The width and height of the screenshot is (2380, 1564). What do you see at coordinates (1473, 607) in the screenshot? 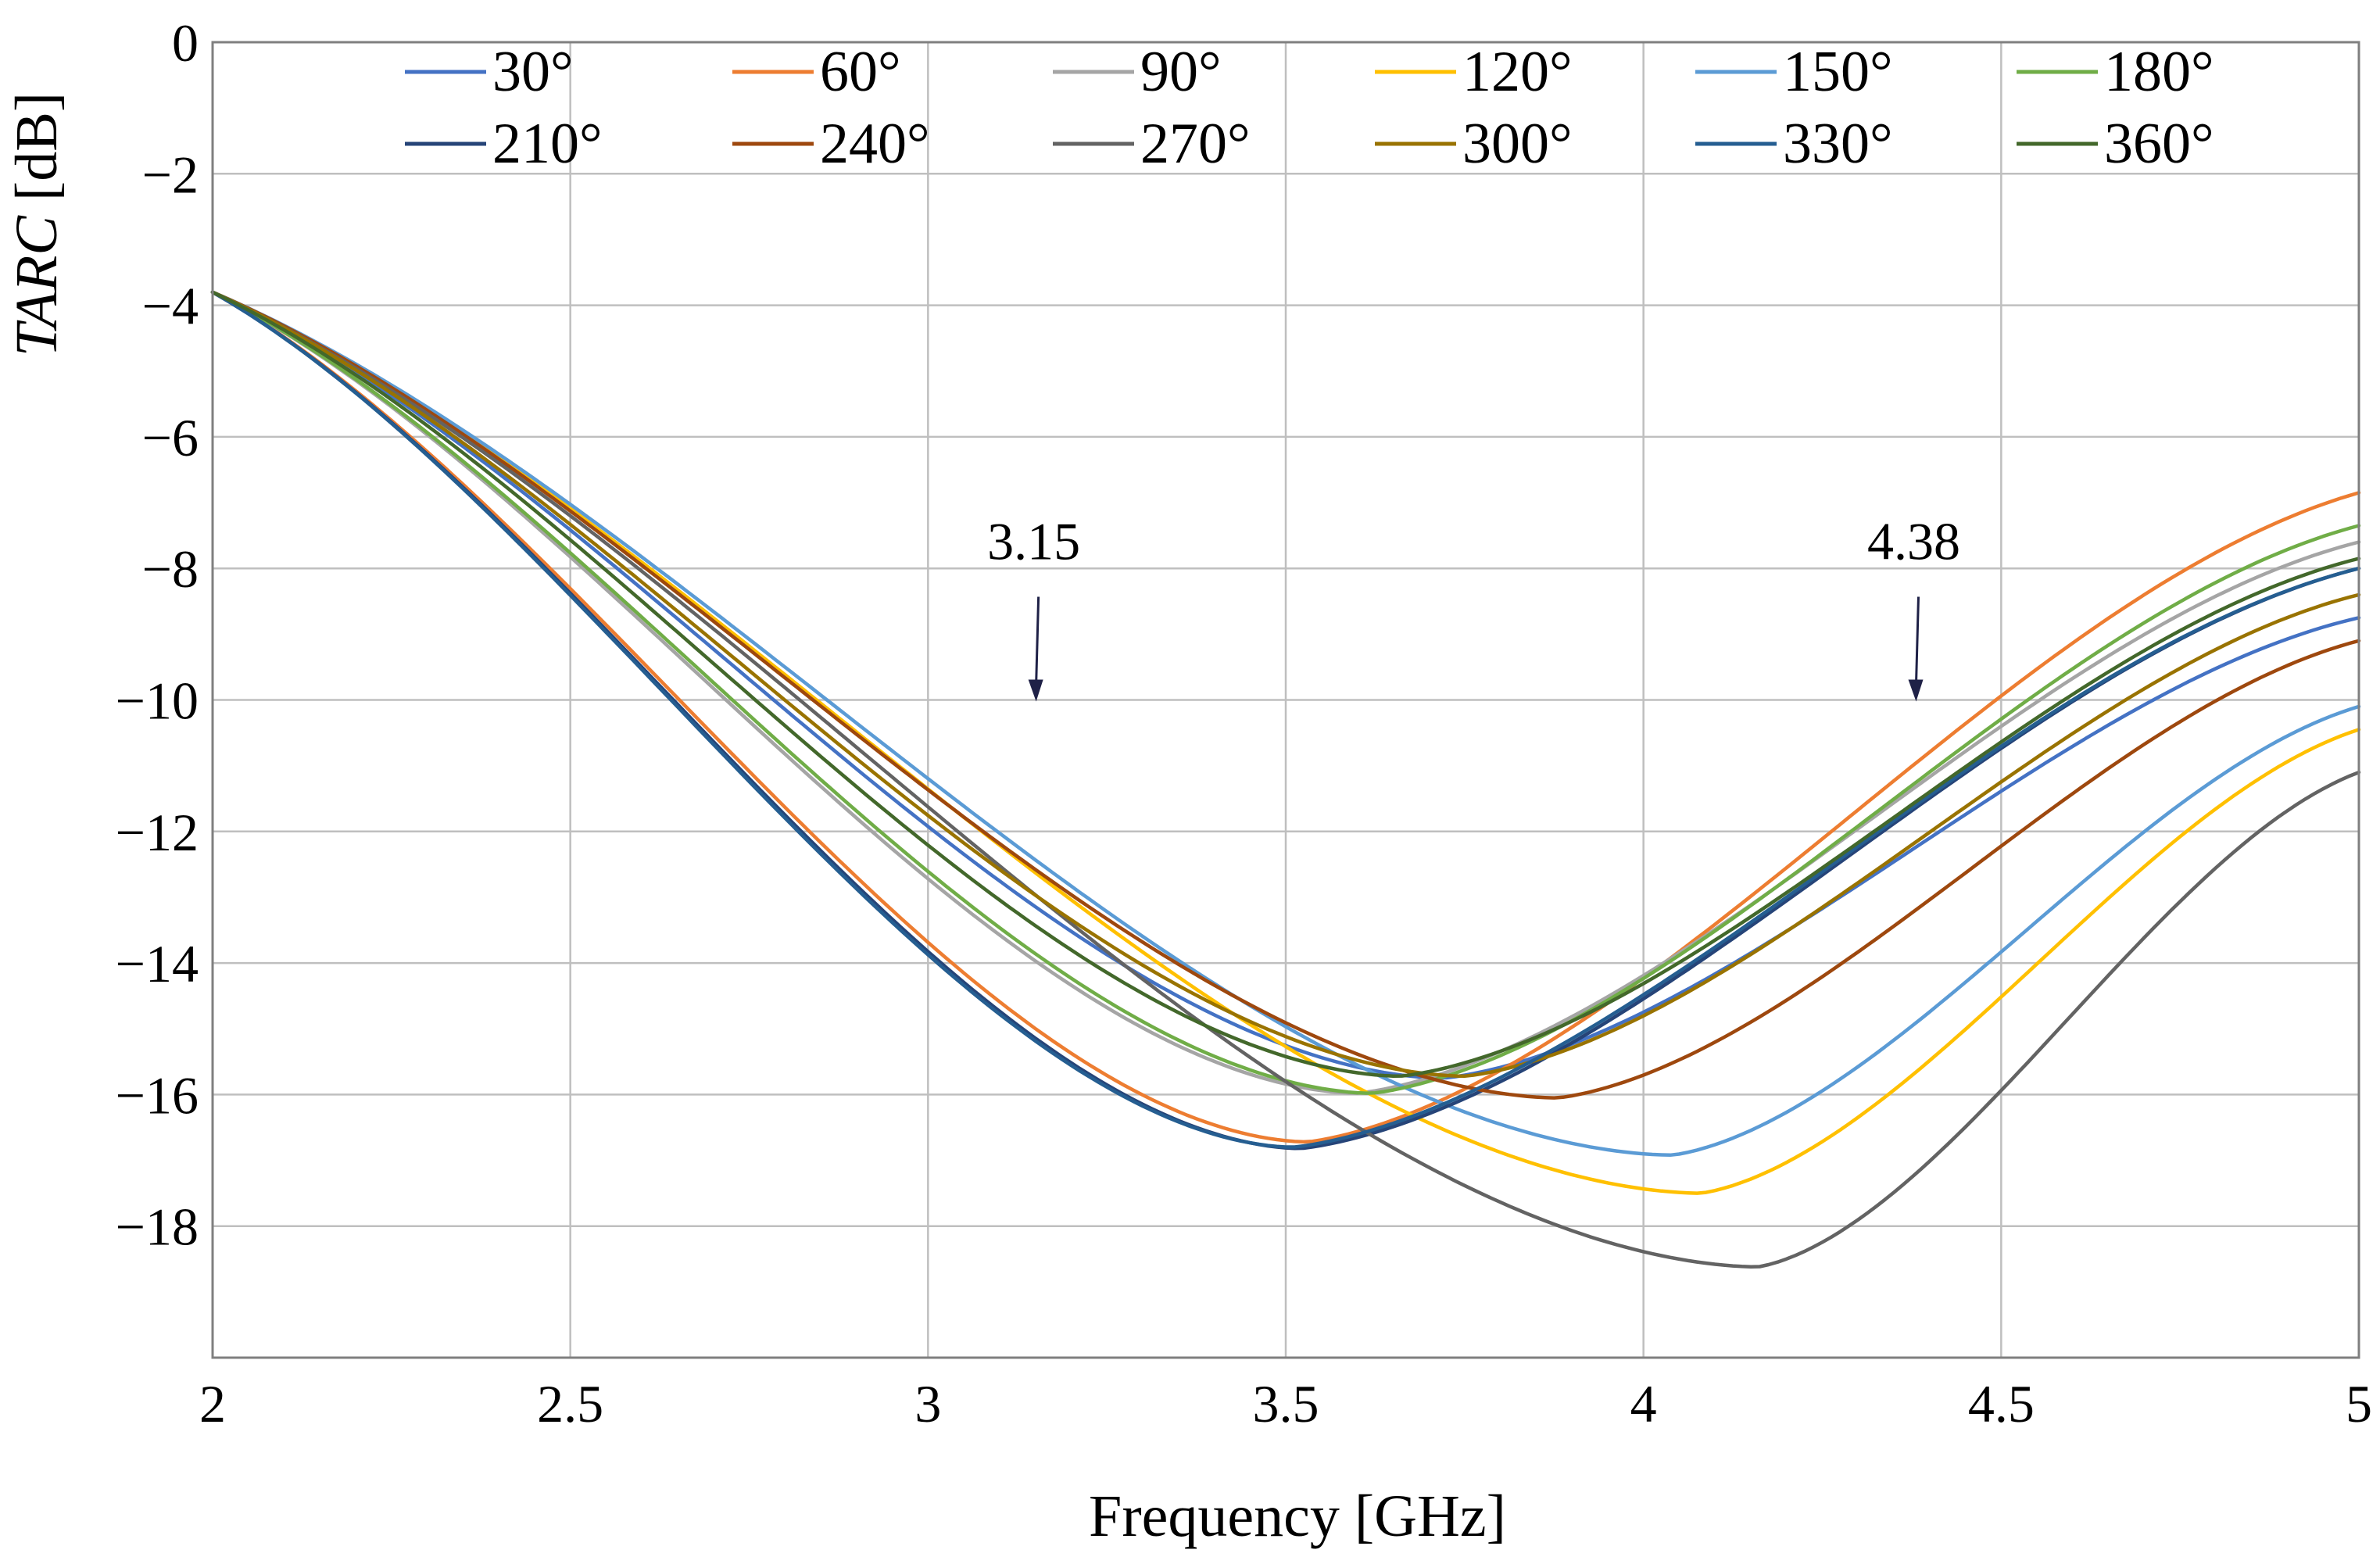
I see `annotations: 3.15 4.38` at bounding box center [1473, 607].